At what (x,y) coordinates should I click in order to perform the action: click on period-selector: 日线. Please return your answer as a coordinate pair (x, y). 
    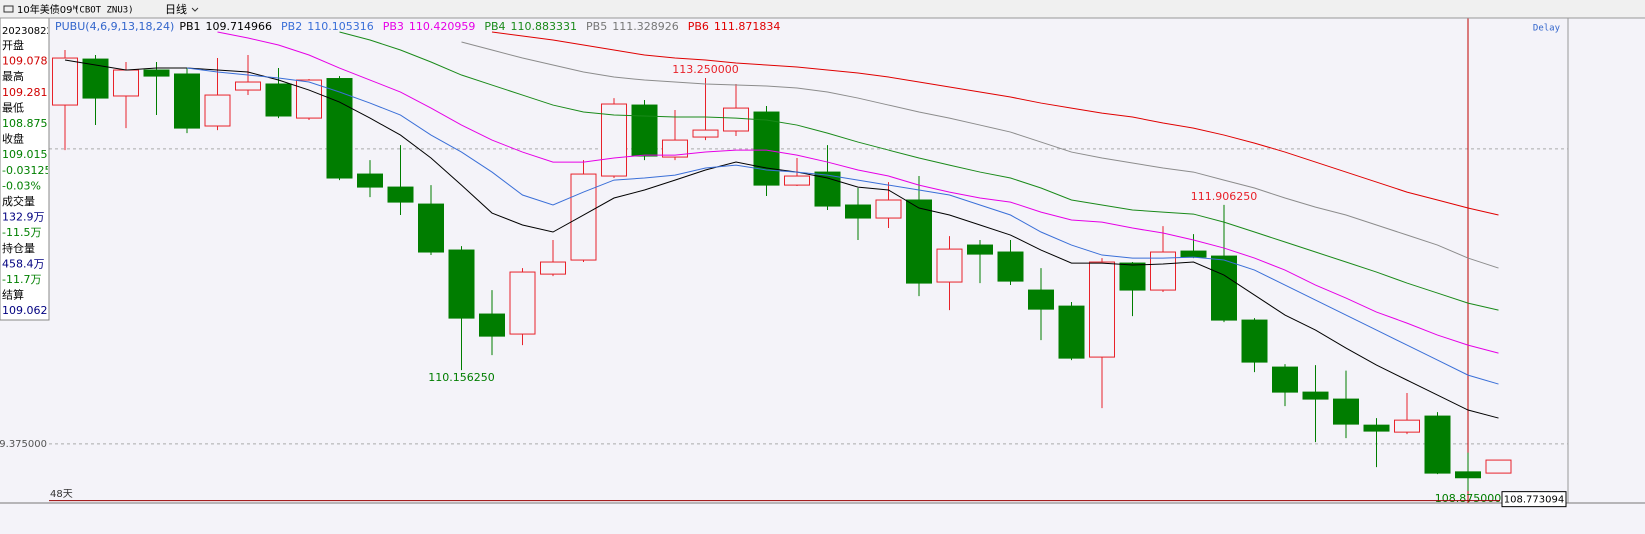
    Looking at the image, I should click on (176, 9).